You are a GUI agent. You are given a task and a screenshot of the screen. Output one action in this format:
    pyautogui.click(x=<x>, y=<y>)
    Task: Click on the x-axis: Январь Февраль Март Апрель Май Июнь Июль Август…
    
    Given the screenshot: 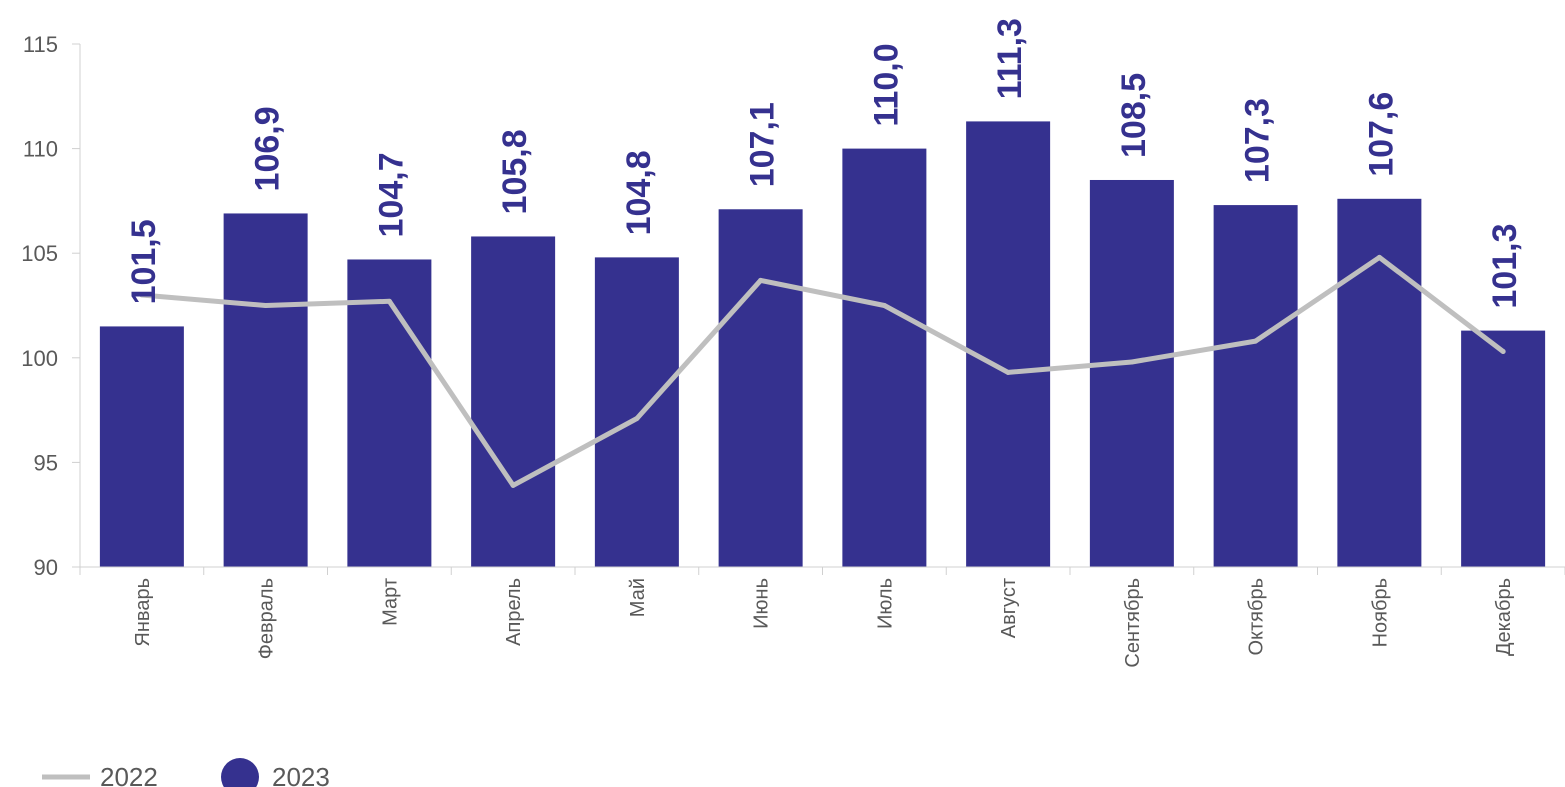 What is the action you would take?
    pyautogui.click(x=822, y=617)
    